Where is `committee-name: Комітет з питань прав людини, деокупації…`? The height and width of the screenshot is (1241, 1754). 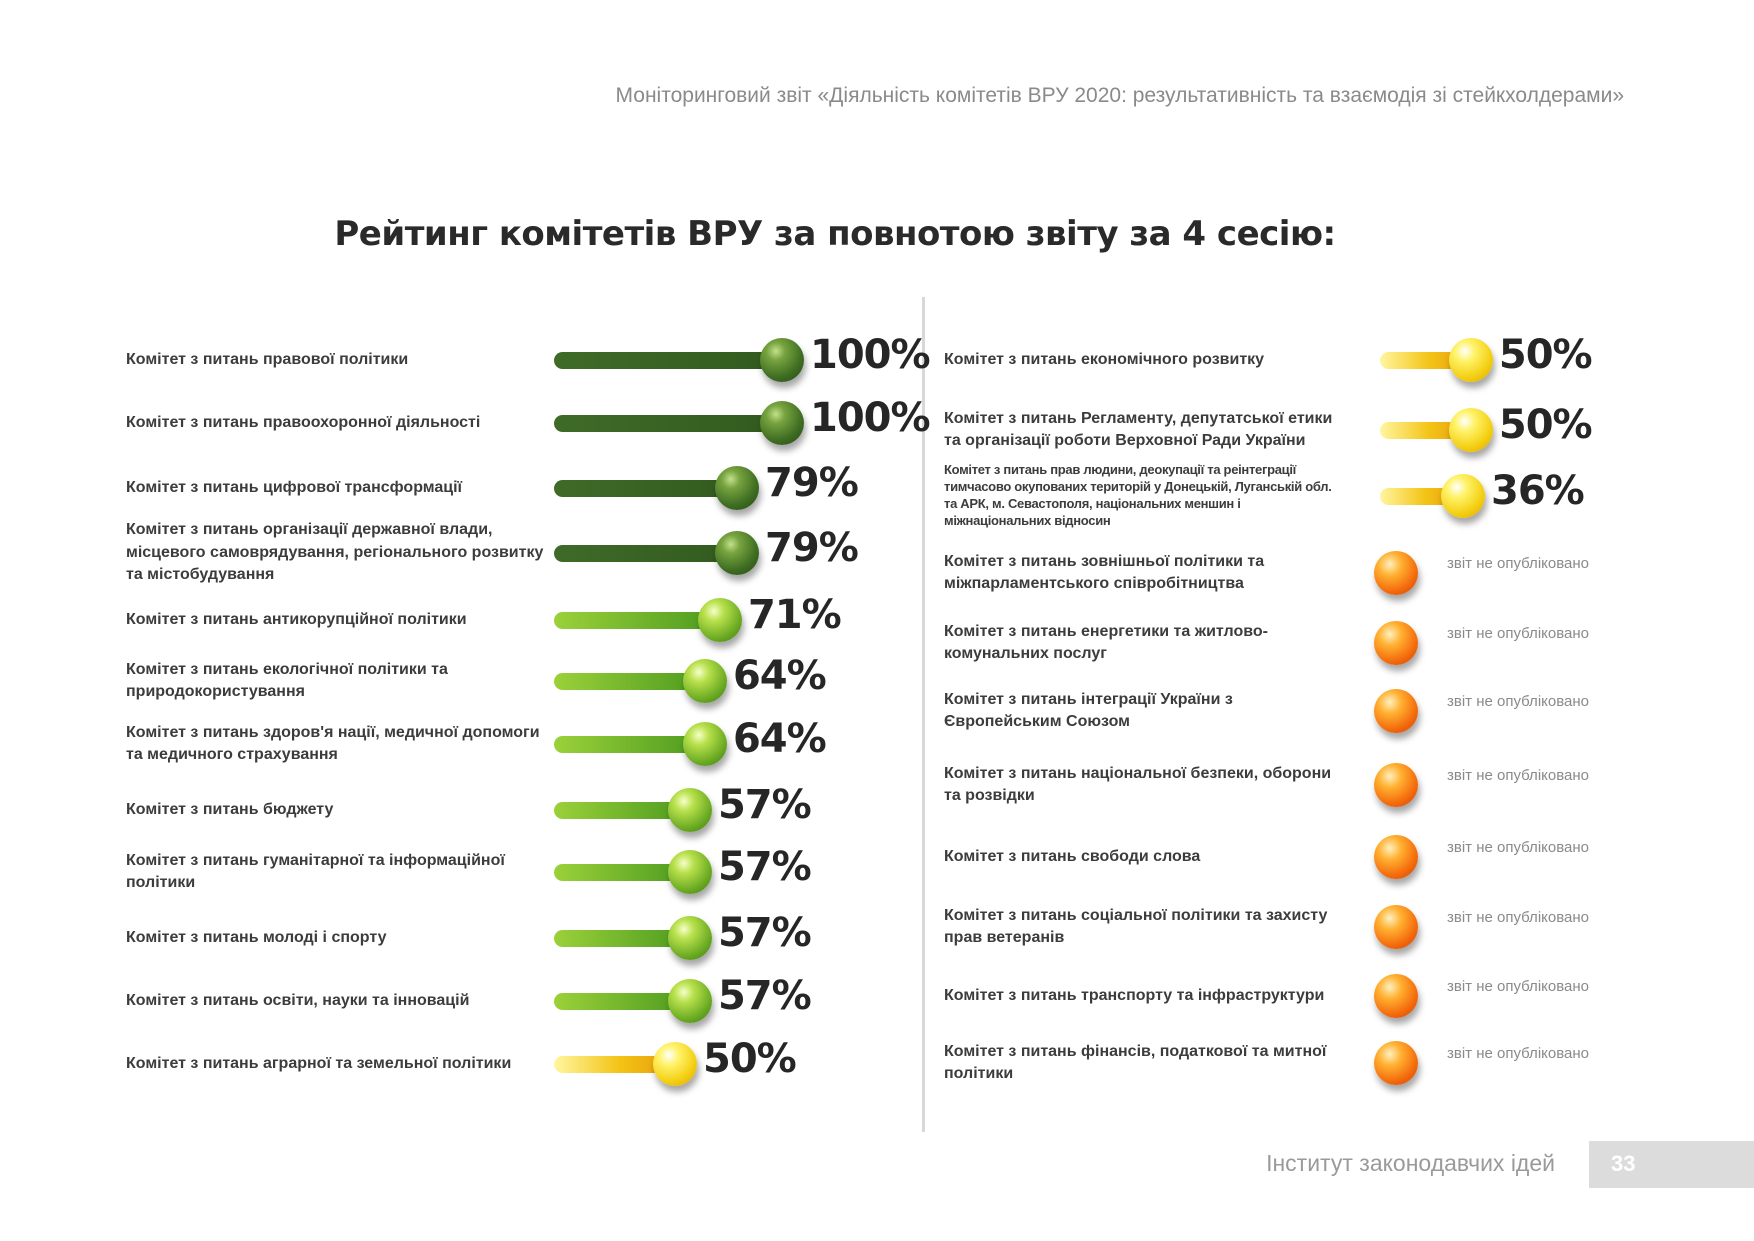 committee-name: Комітет з питань прав людини, деокупації… is located at coordinates (1138, 495).